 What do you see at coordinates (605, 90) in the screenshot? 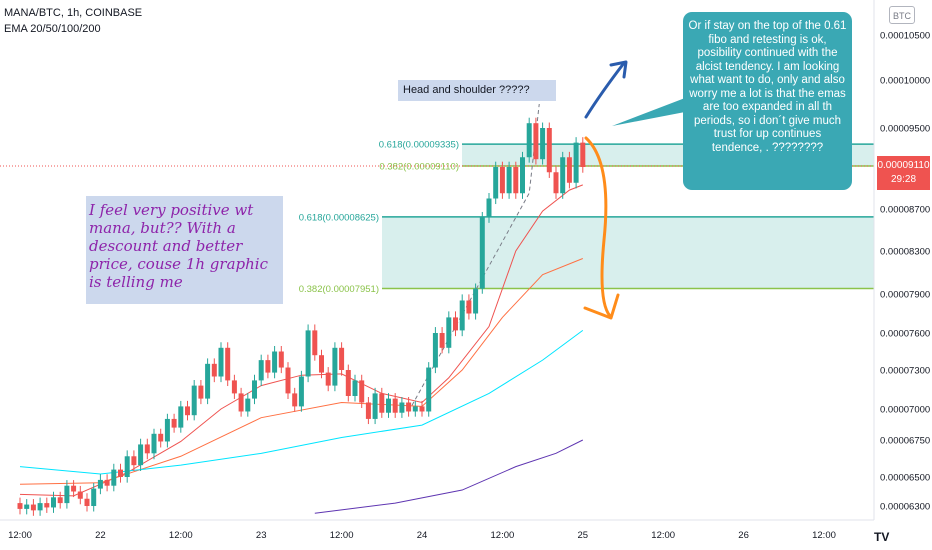
I see `arrow-up-curve` at bounding box center [605, 90].